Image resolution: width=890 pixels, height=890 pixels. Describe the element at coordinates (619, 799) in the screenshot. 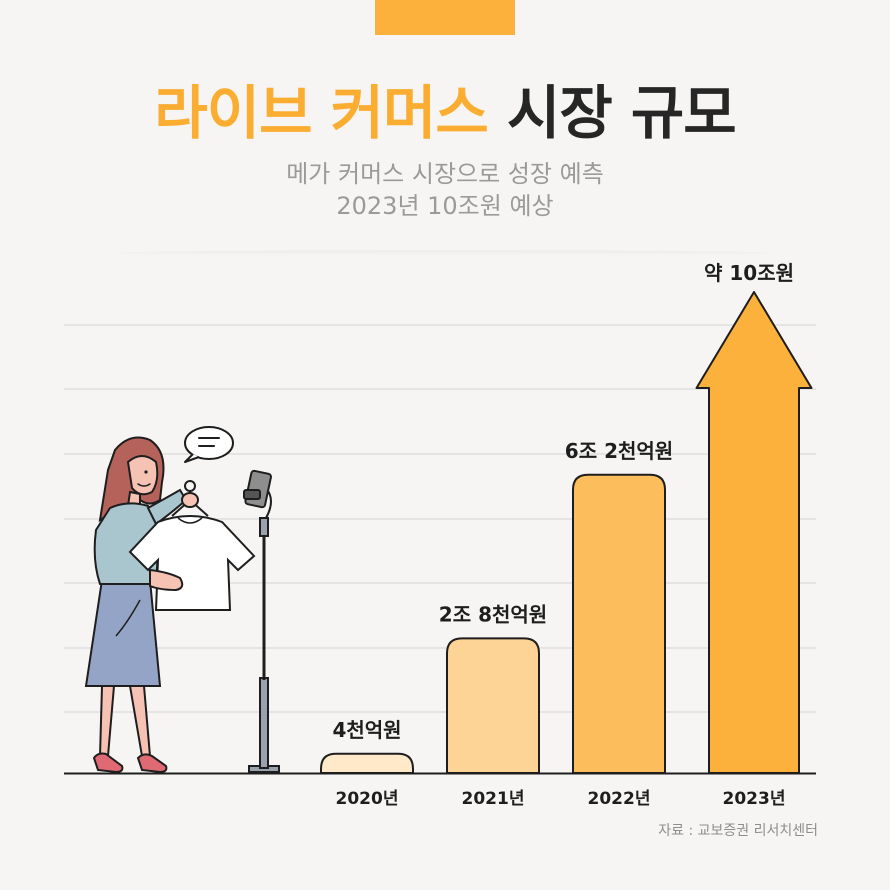

I see `category-label-2: 2022년` at that location.